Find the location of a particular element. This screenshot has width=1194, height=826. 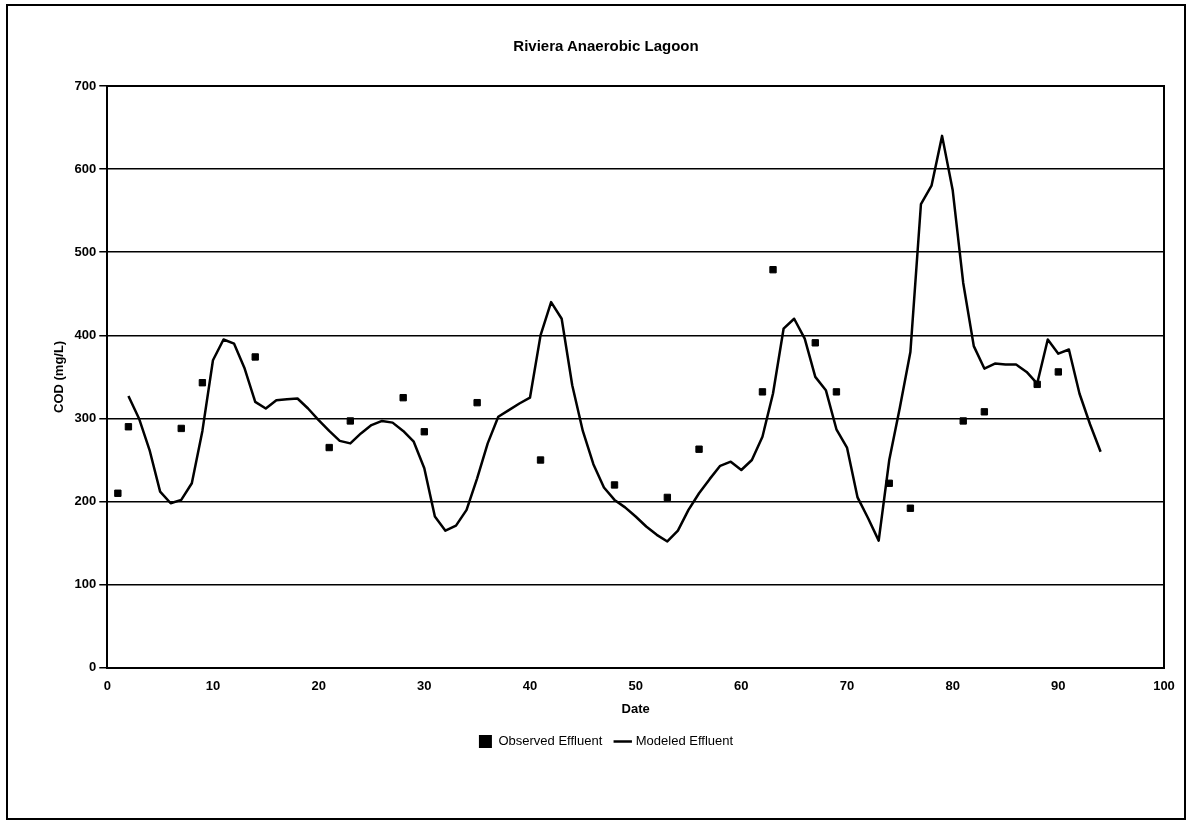

x-tick-label: 100 is located at coordinates (1164, 686).